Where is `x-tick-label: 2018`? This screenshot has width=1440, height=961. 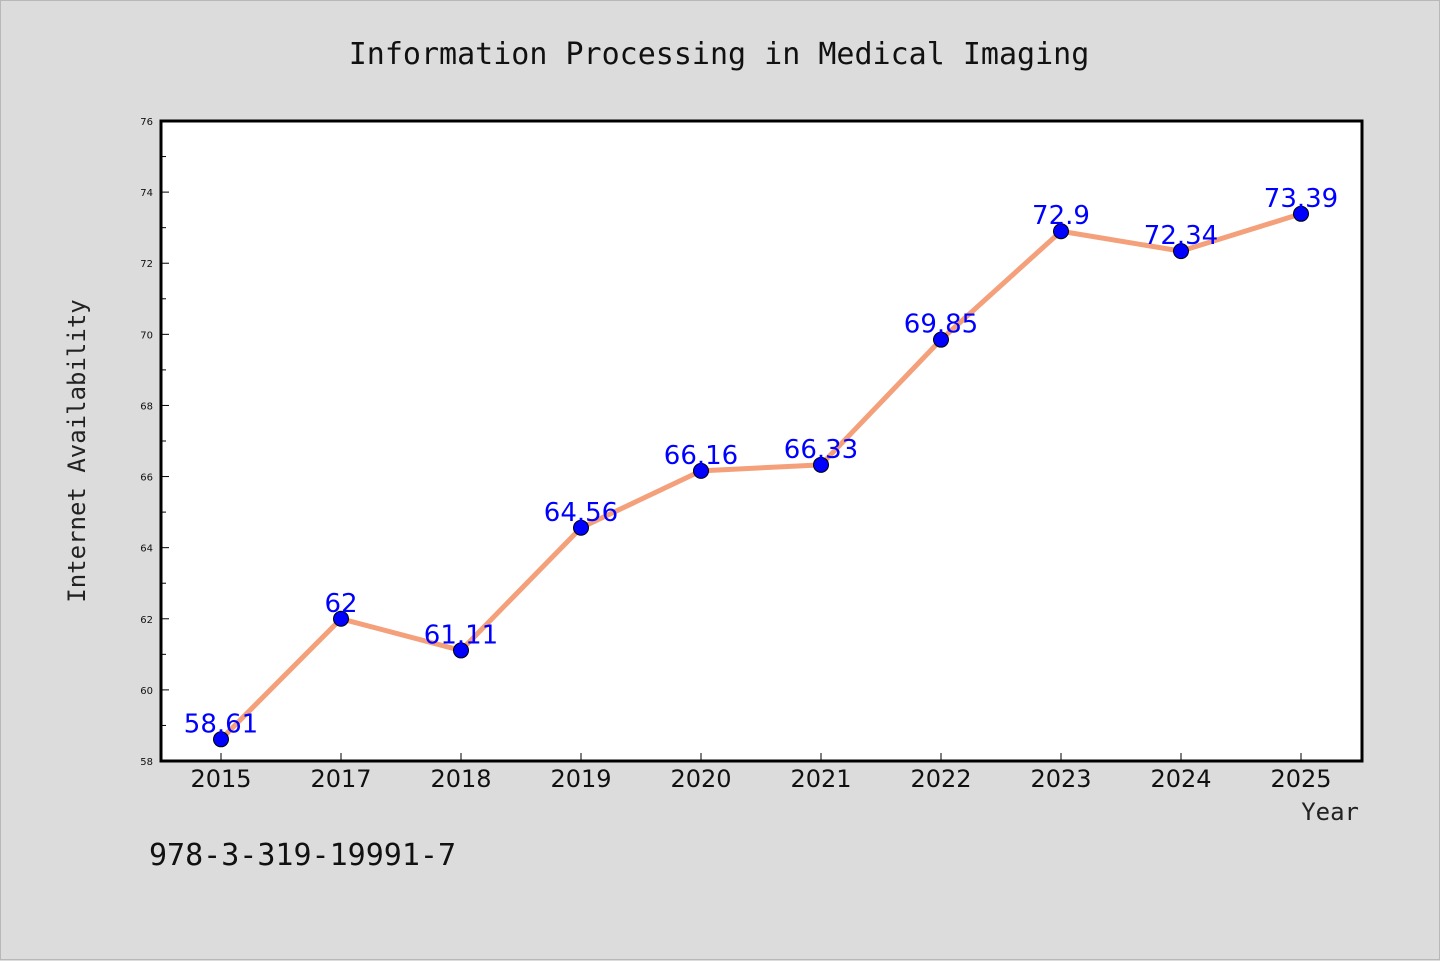
x-tick-label: 2018 is located at coordinates (460, 779).